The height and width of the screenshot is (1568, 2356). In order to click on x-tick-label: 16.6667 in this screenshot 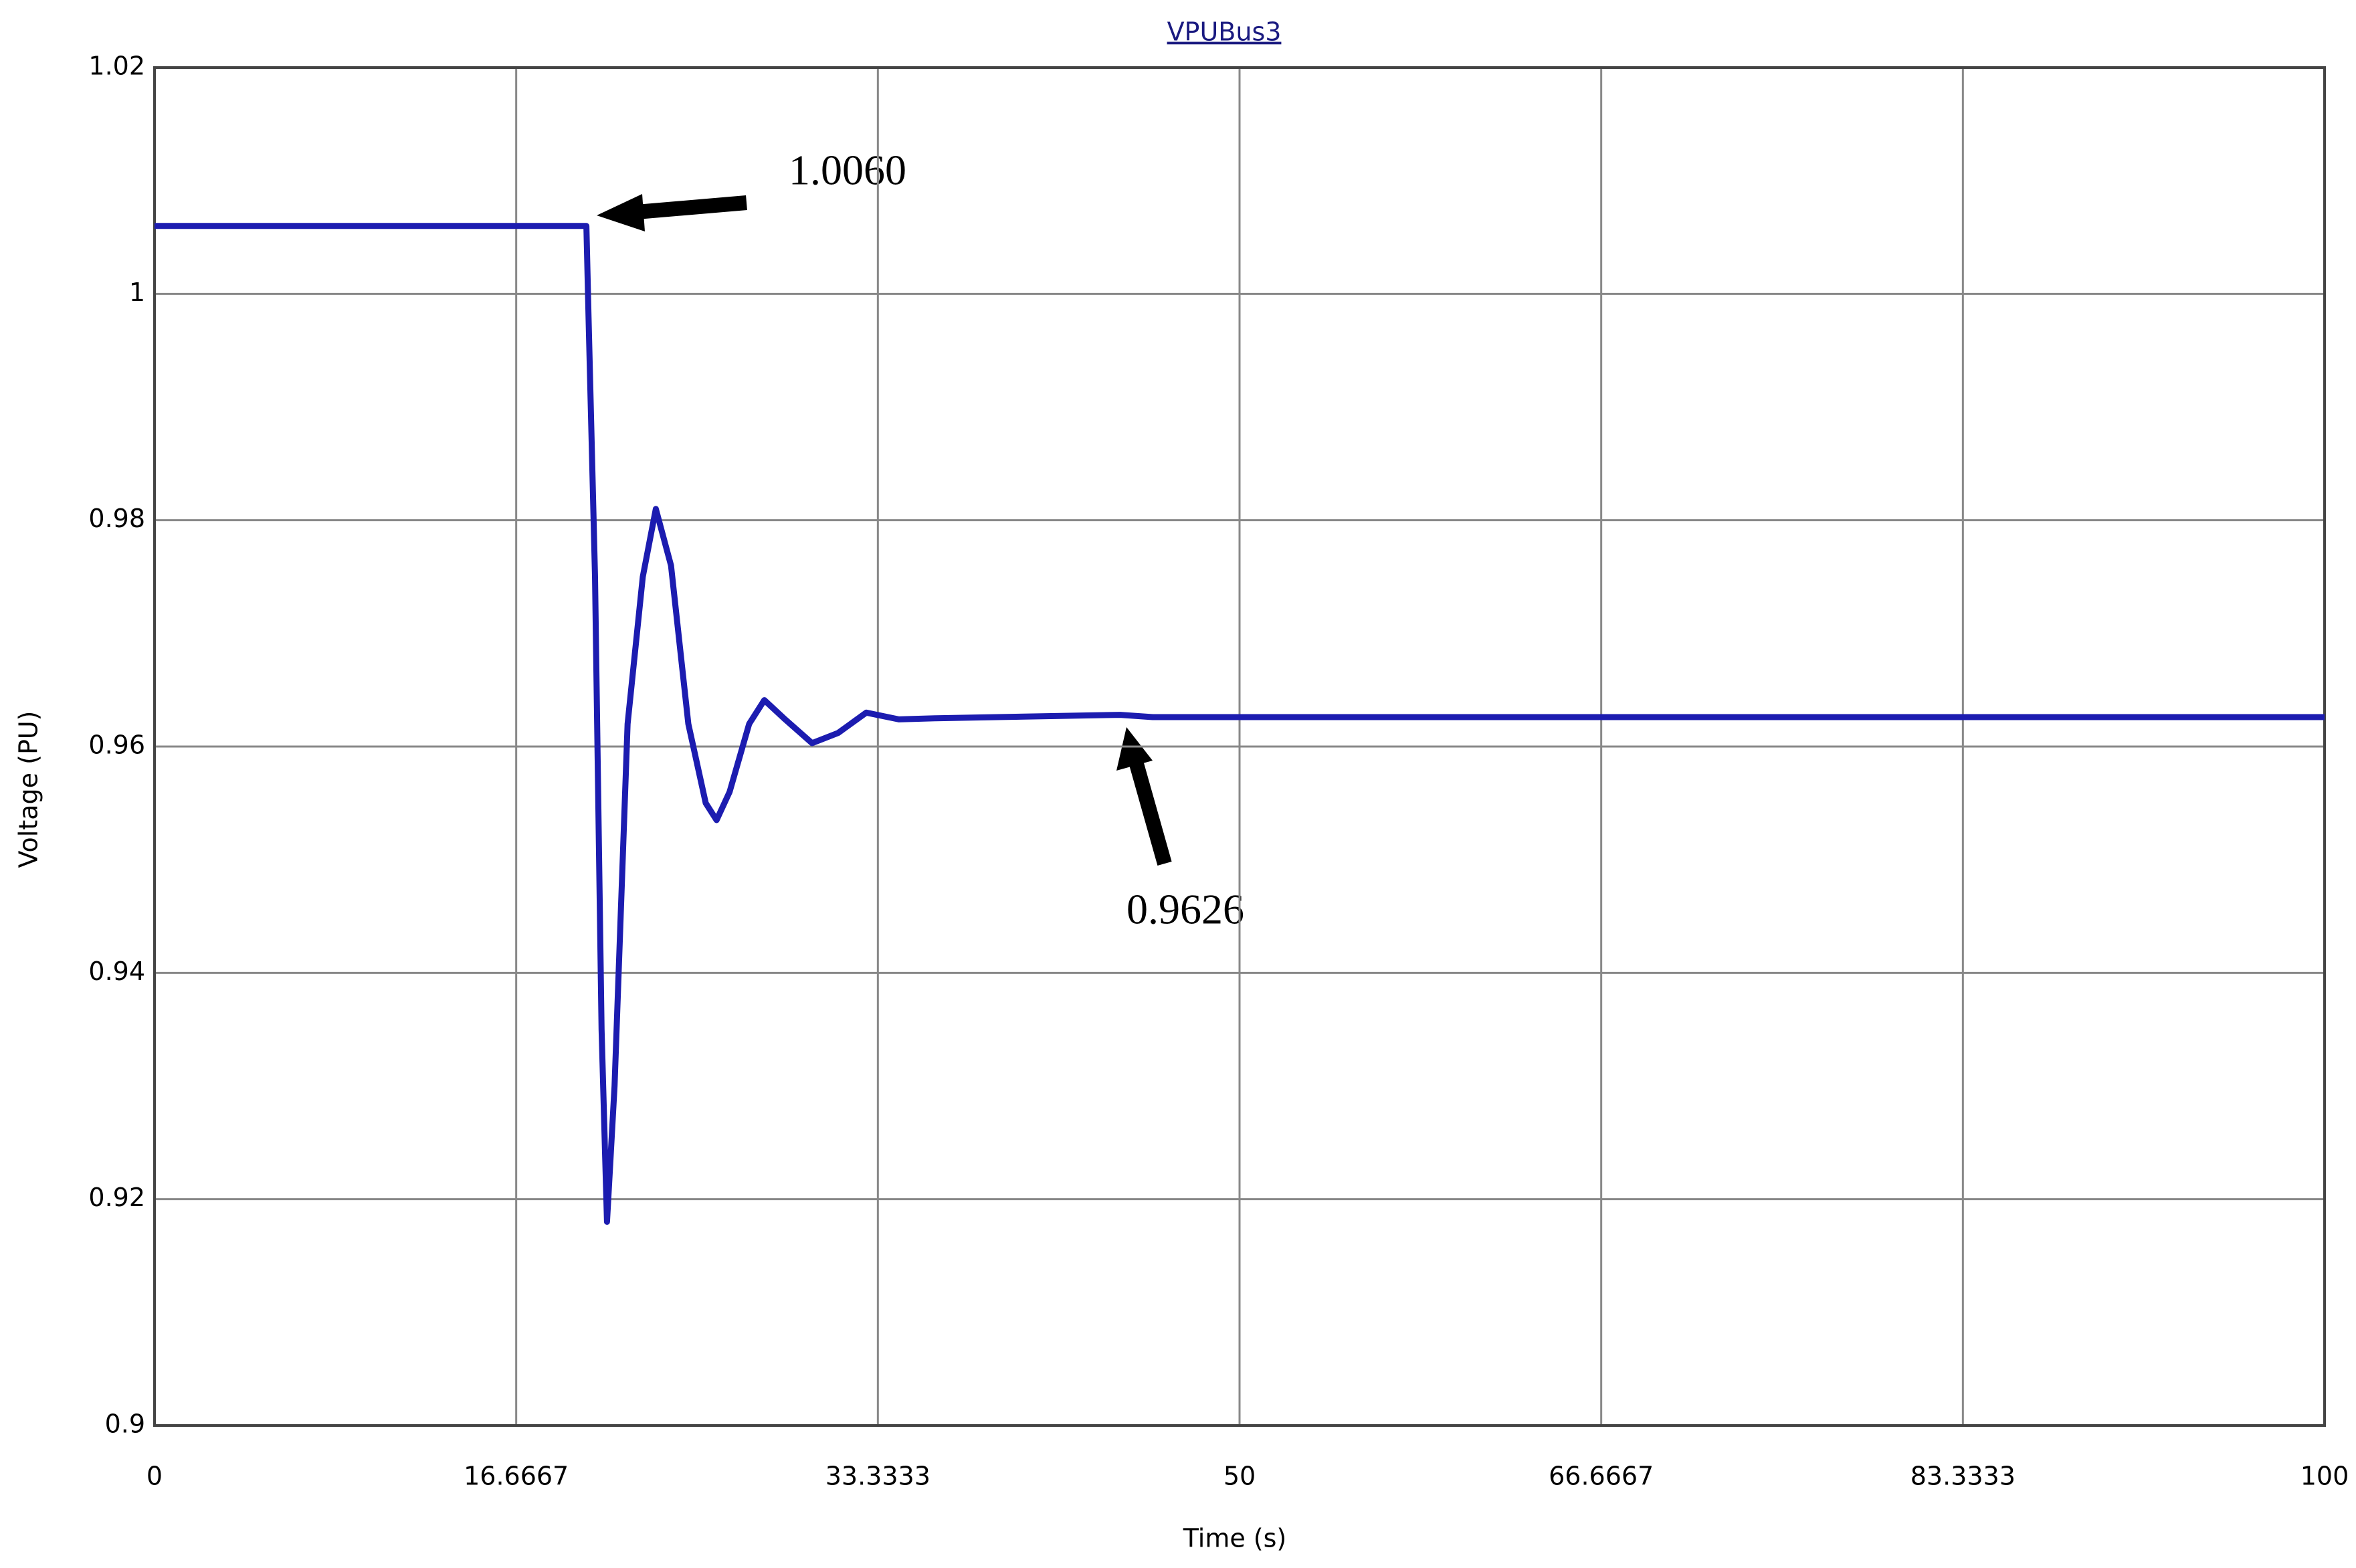, I will do `click(516, 1476)`.